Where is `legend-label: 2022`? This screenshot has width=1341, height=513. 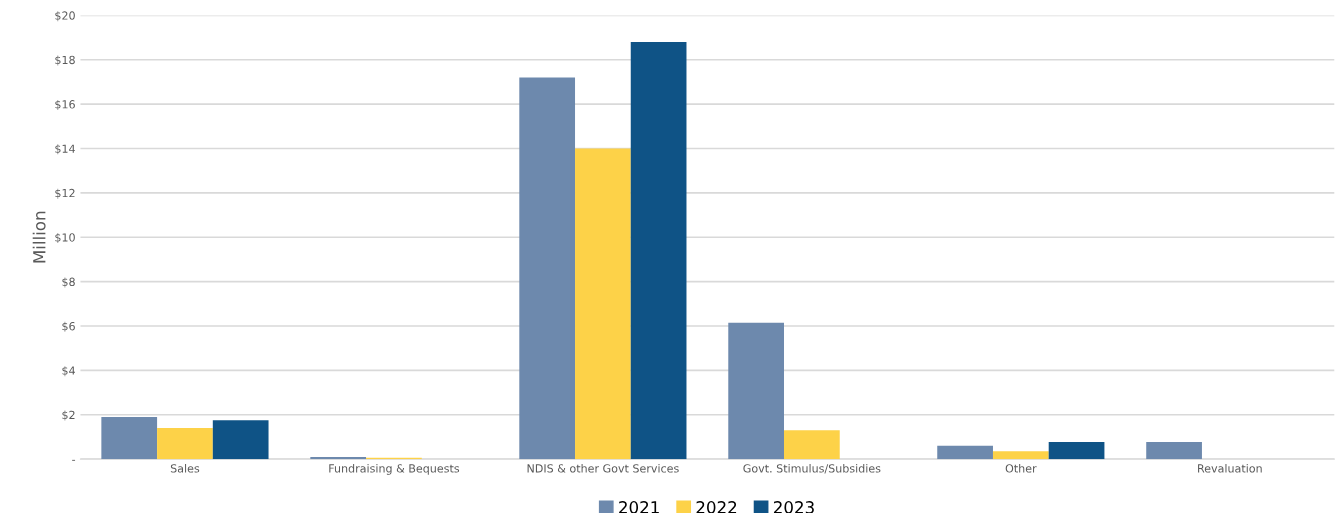
legend-label: 2022 is located at coordinates (716, 507).